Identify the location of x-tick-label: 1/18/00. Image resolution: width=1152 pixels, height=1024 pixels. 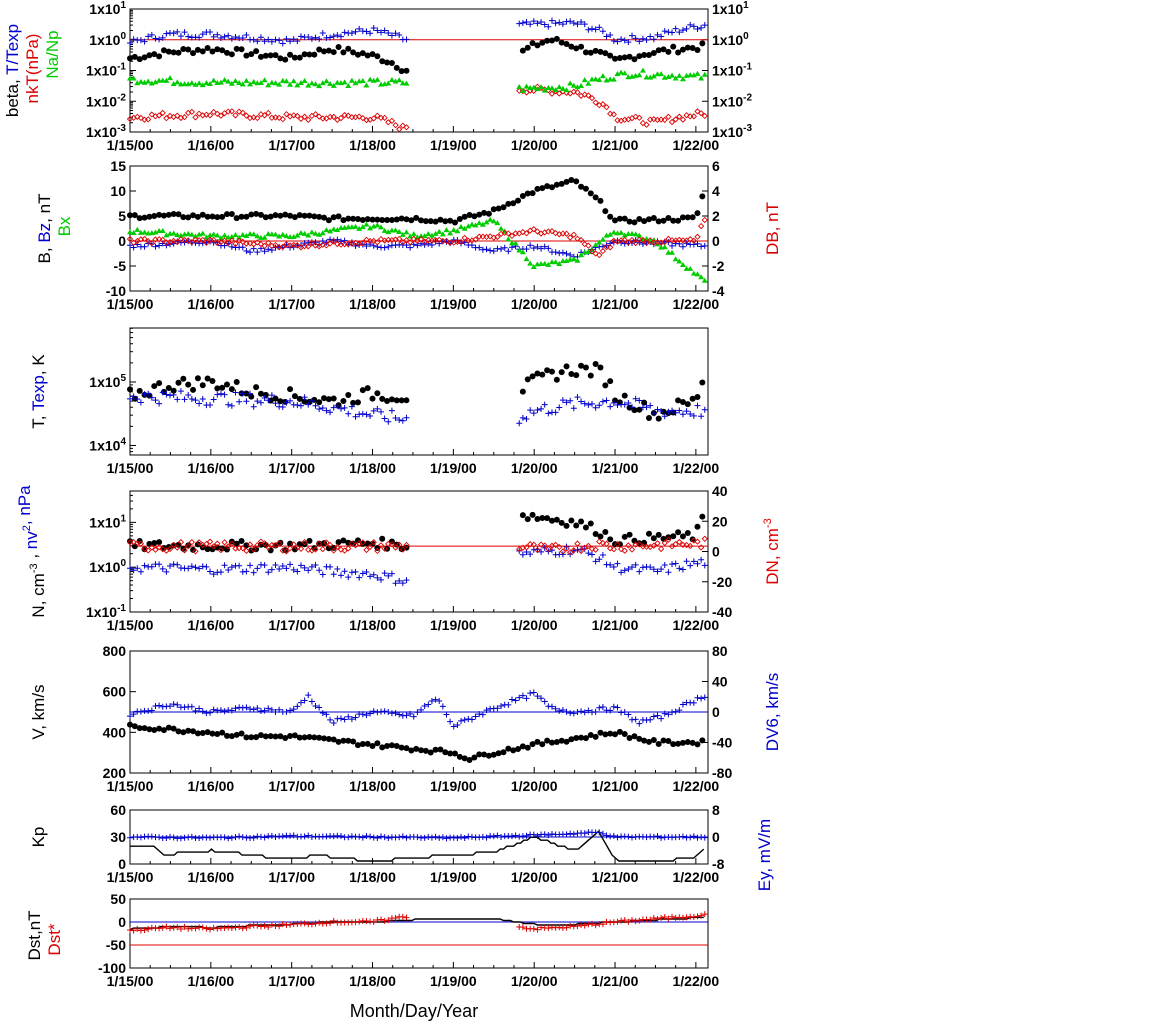
(372, 981).